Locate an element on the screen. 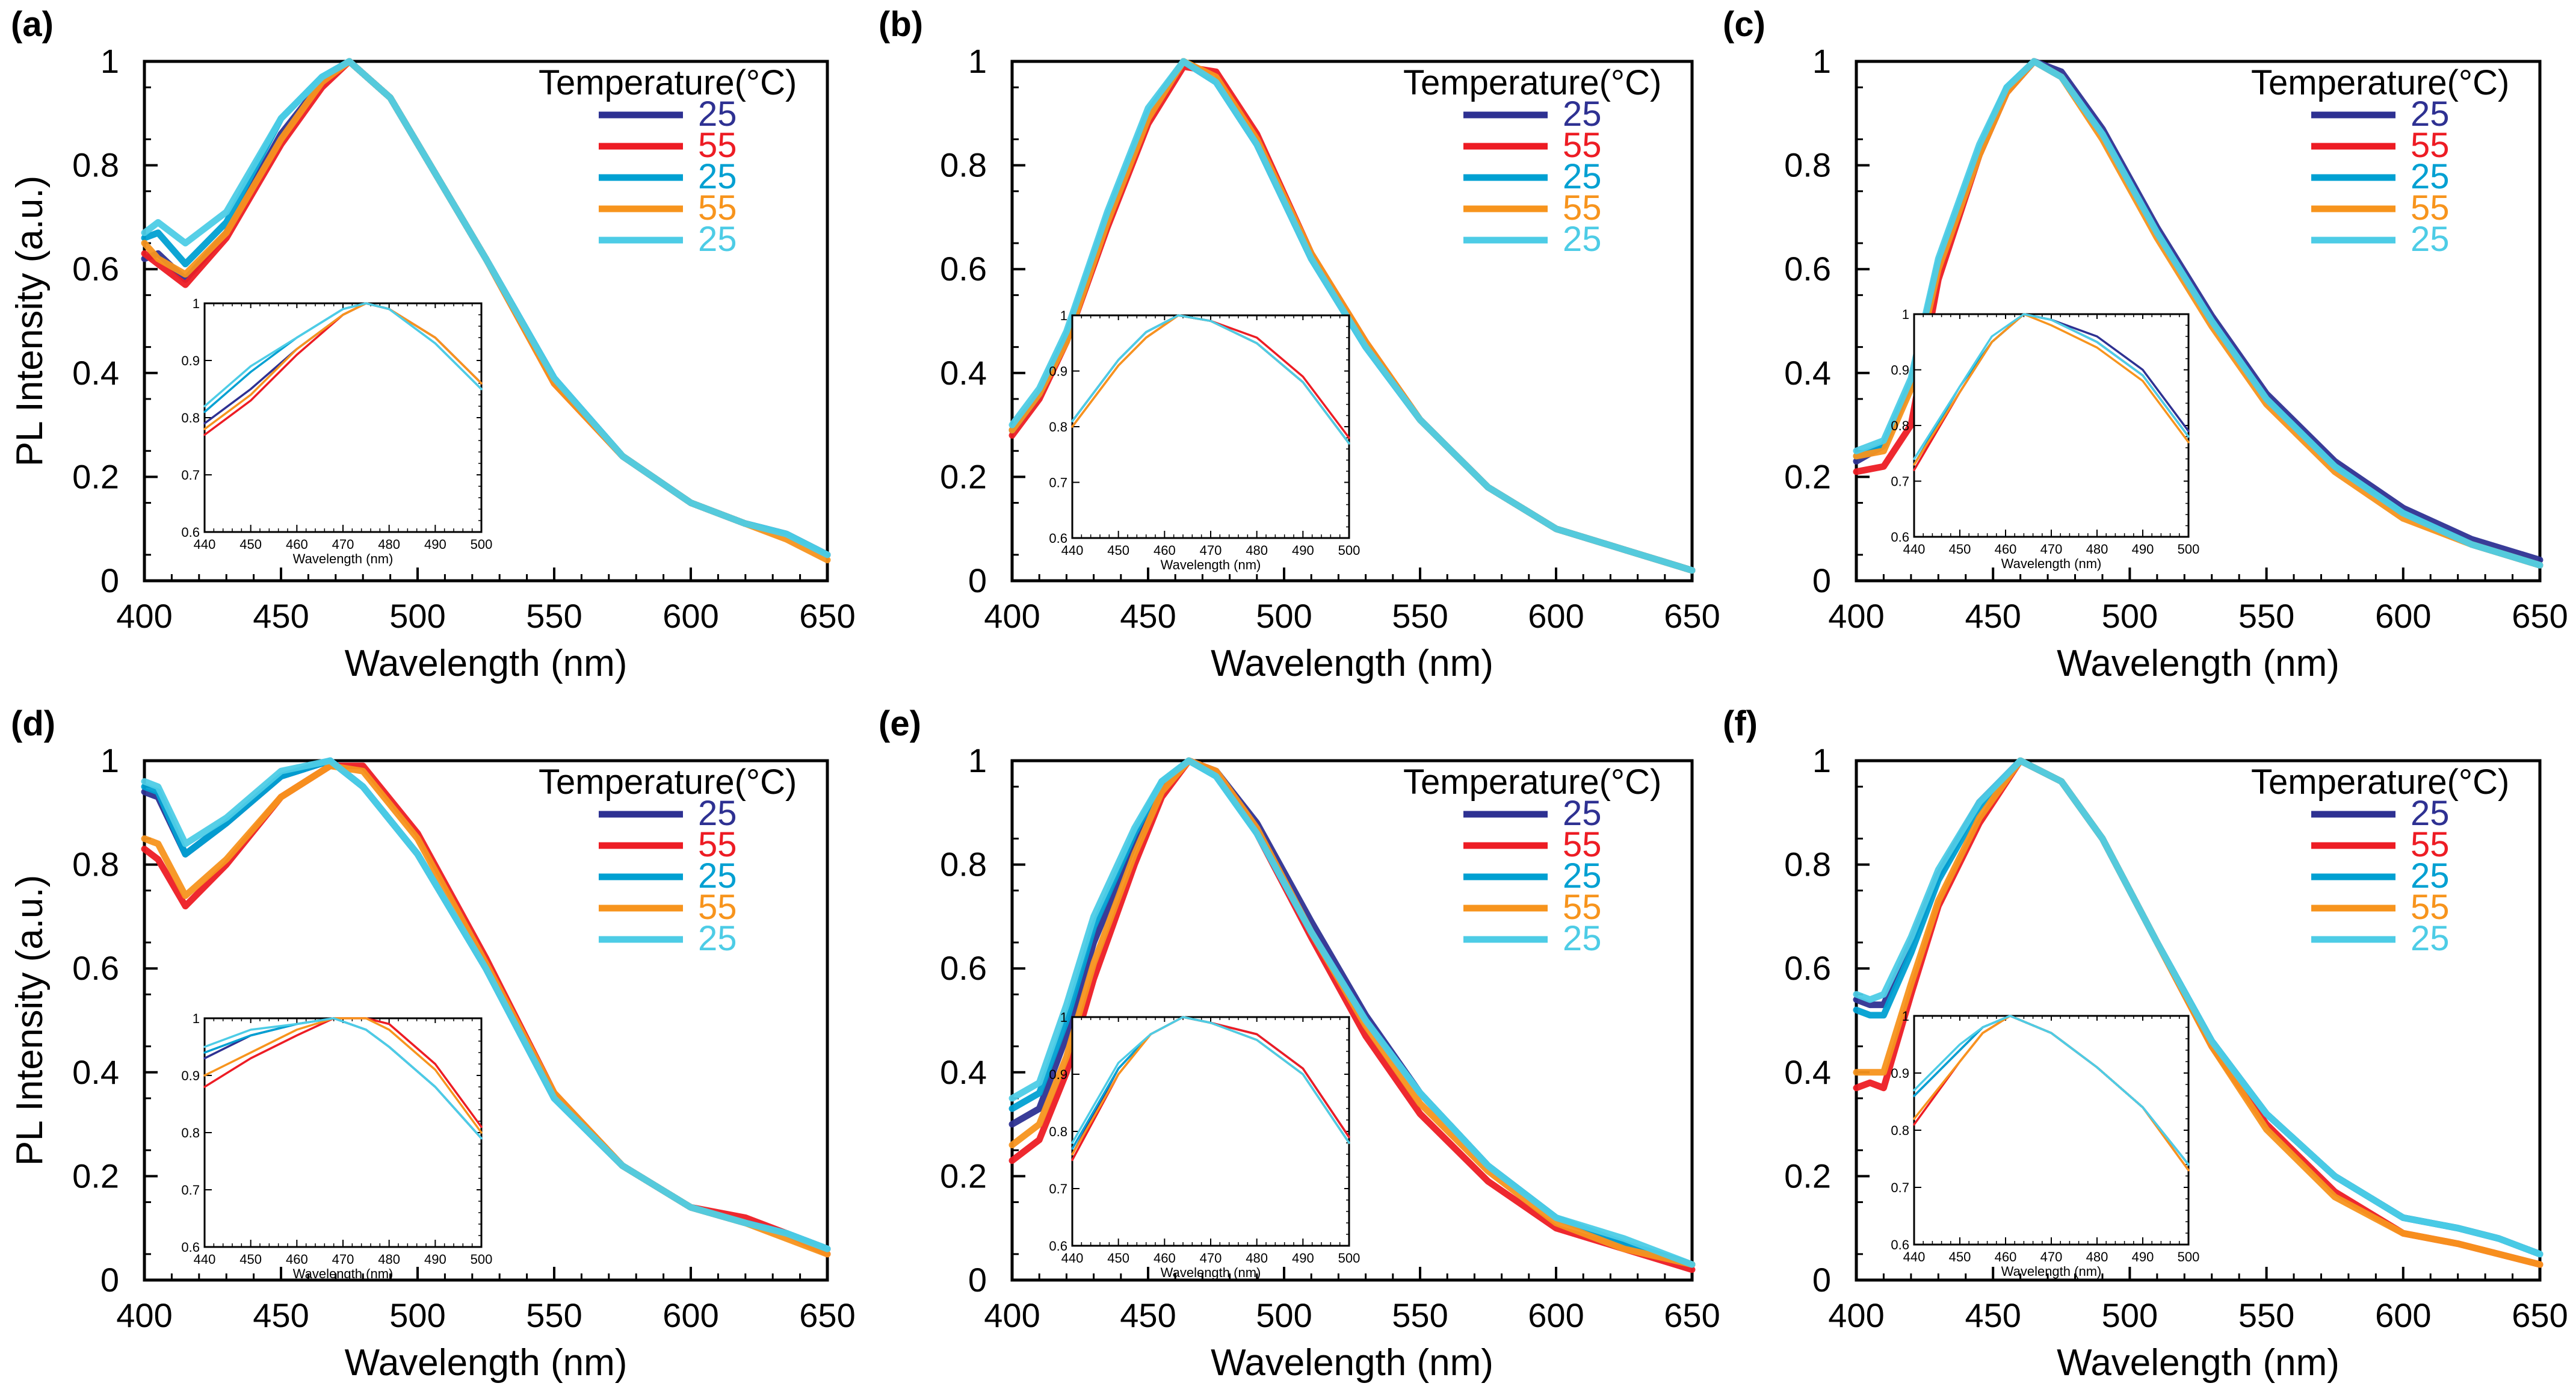 This screenshot has width=2576, height=1392. panel-label: (b) is located at coordinates (901, 24).